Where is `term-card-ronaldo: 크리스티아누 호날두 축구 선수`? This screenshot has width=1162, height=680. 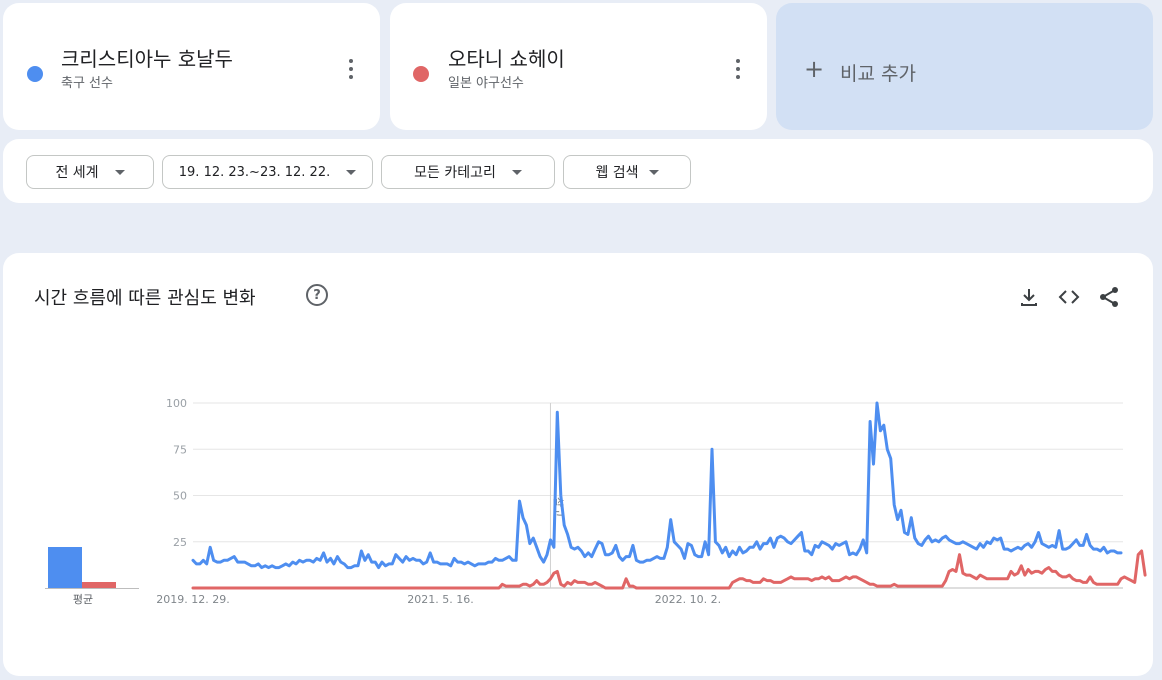
term-card-ronaldo: 크리스티아누 호날두 축구 선수 is located at coordinates (191, 66).